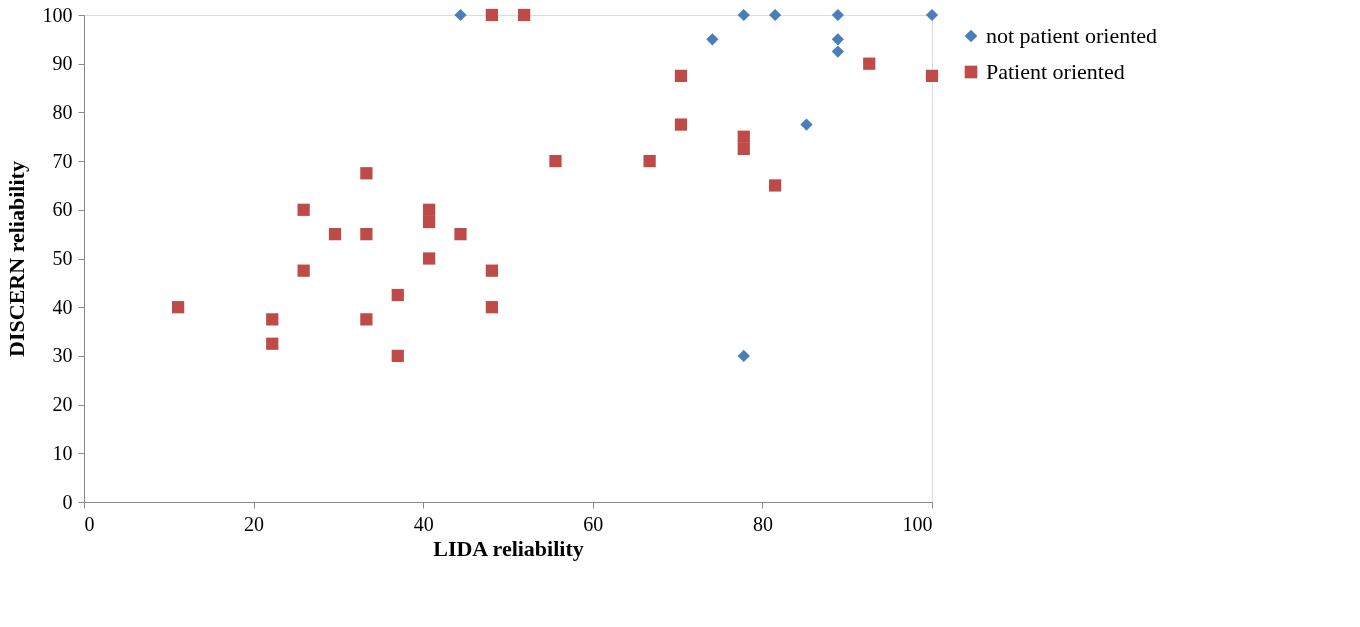 This screenshot has width=1360, height=627. Describe the element at coordinates (62, 160) in the screenshot. I see `y-tick-label: 70` at that location.